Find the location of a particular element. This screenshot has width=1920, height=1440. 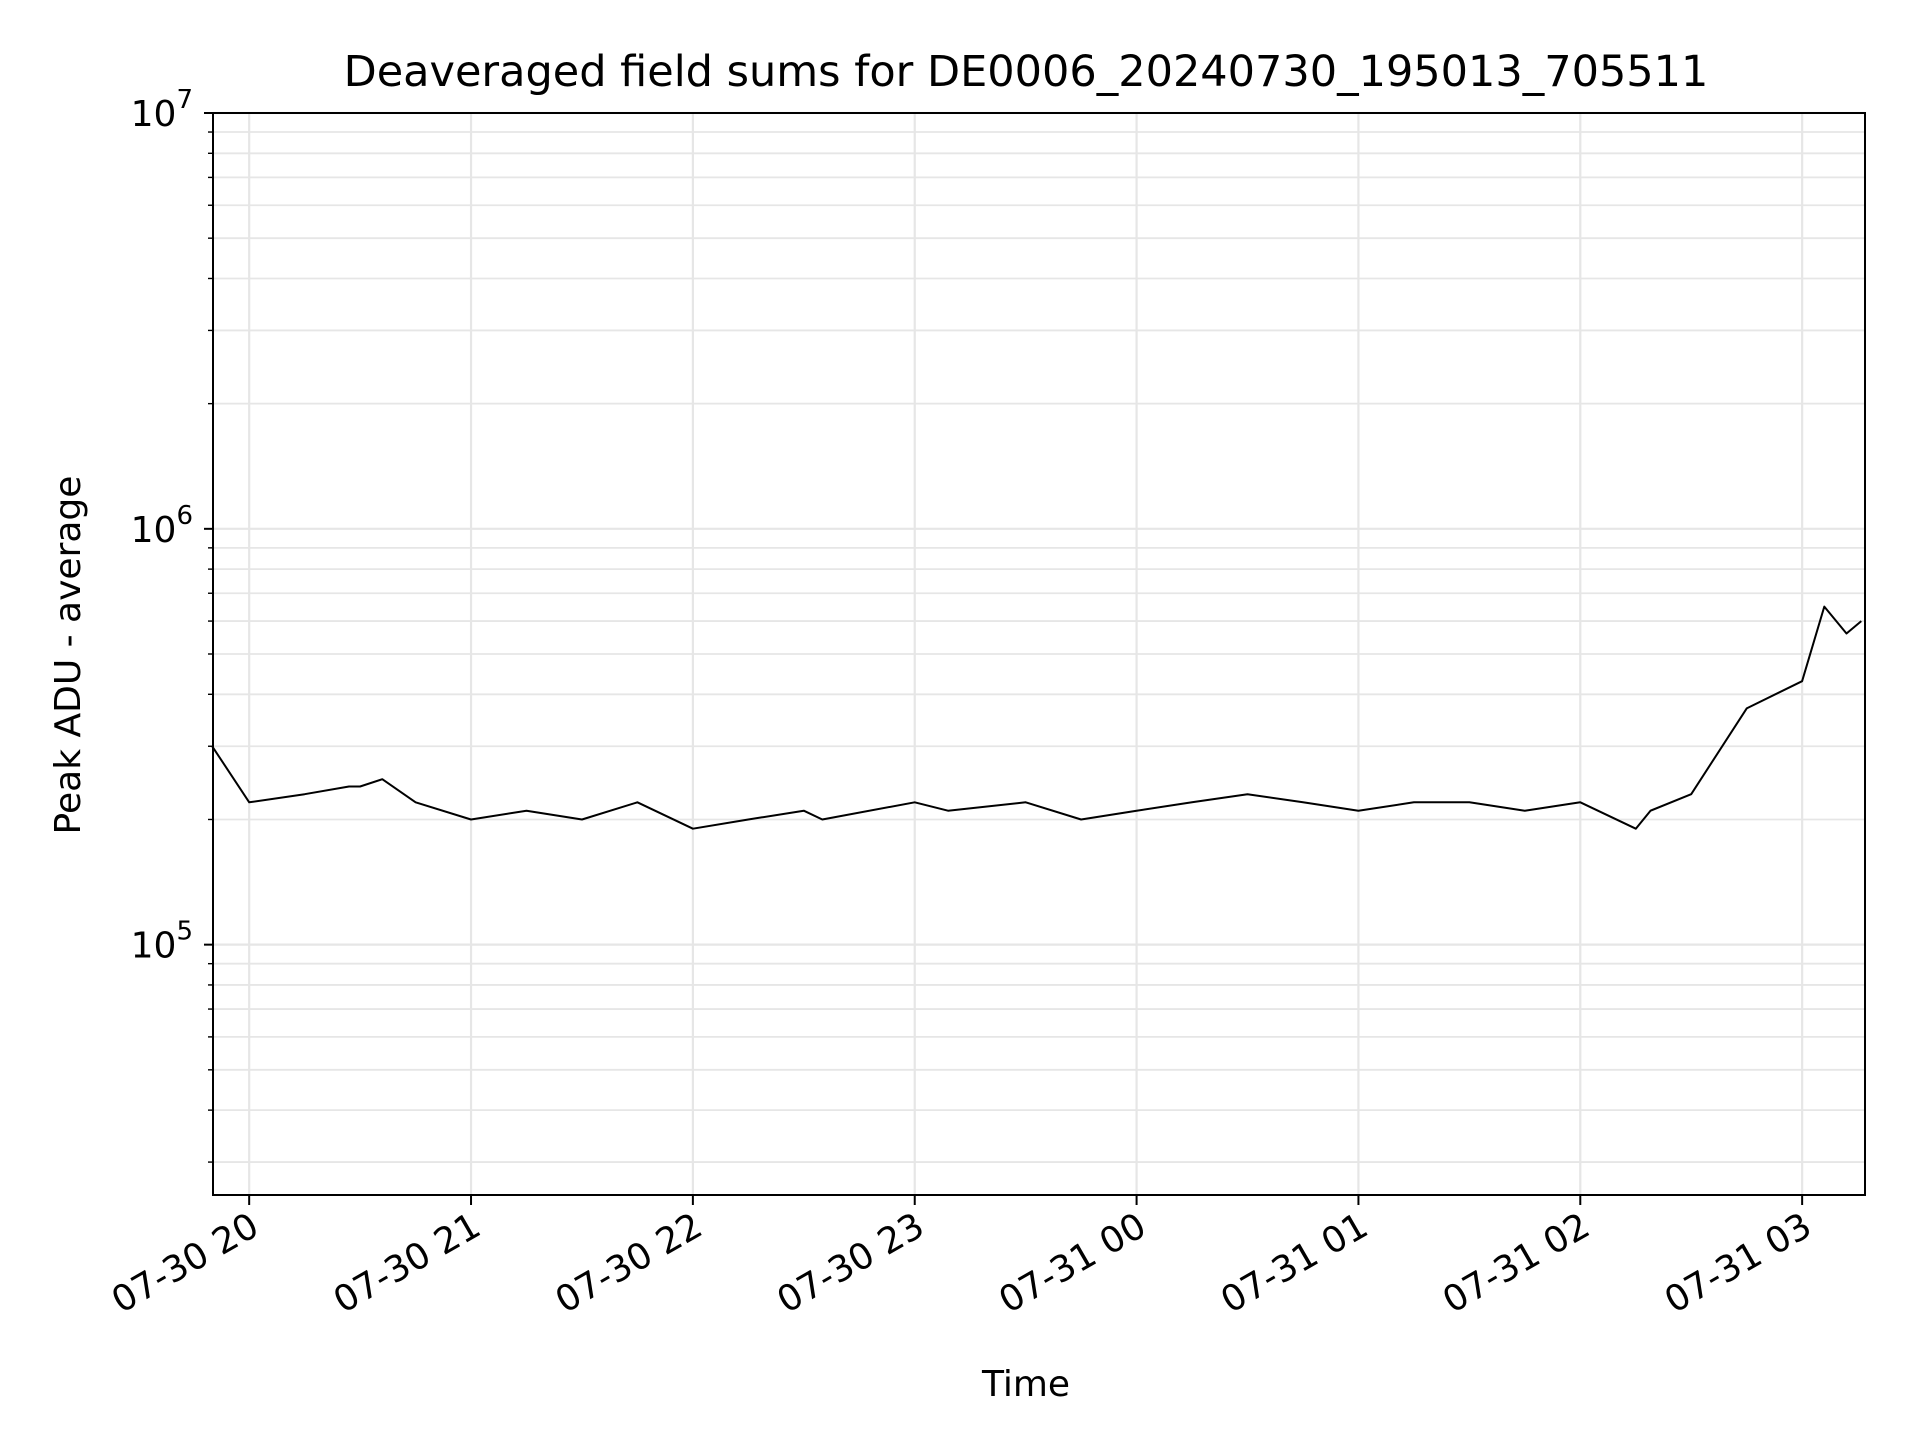

y-tick-label: 10⁵ is located at coordinates (162, 942).